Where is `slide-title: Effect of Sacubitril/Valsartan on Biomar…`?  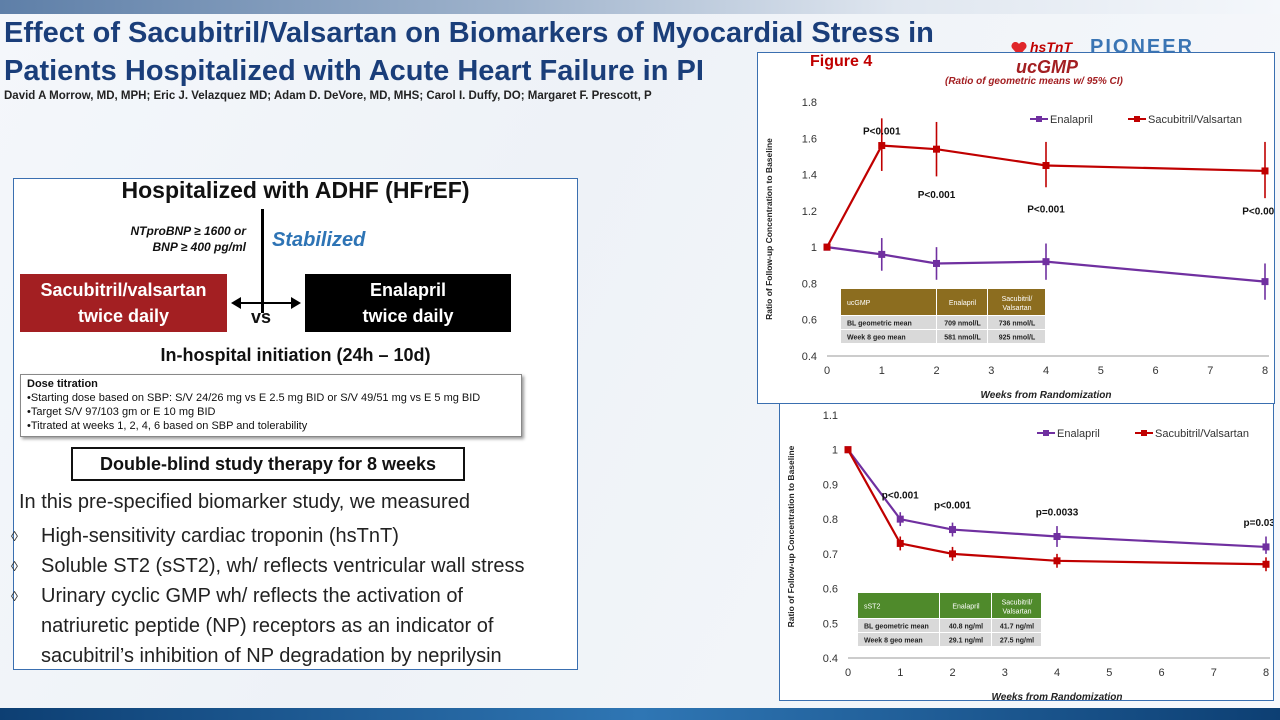 slide-title: Effect of Sacubitril/Valsartan on Biomar… is located at coordinates (469, 52).